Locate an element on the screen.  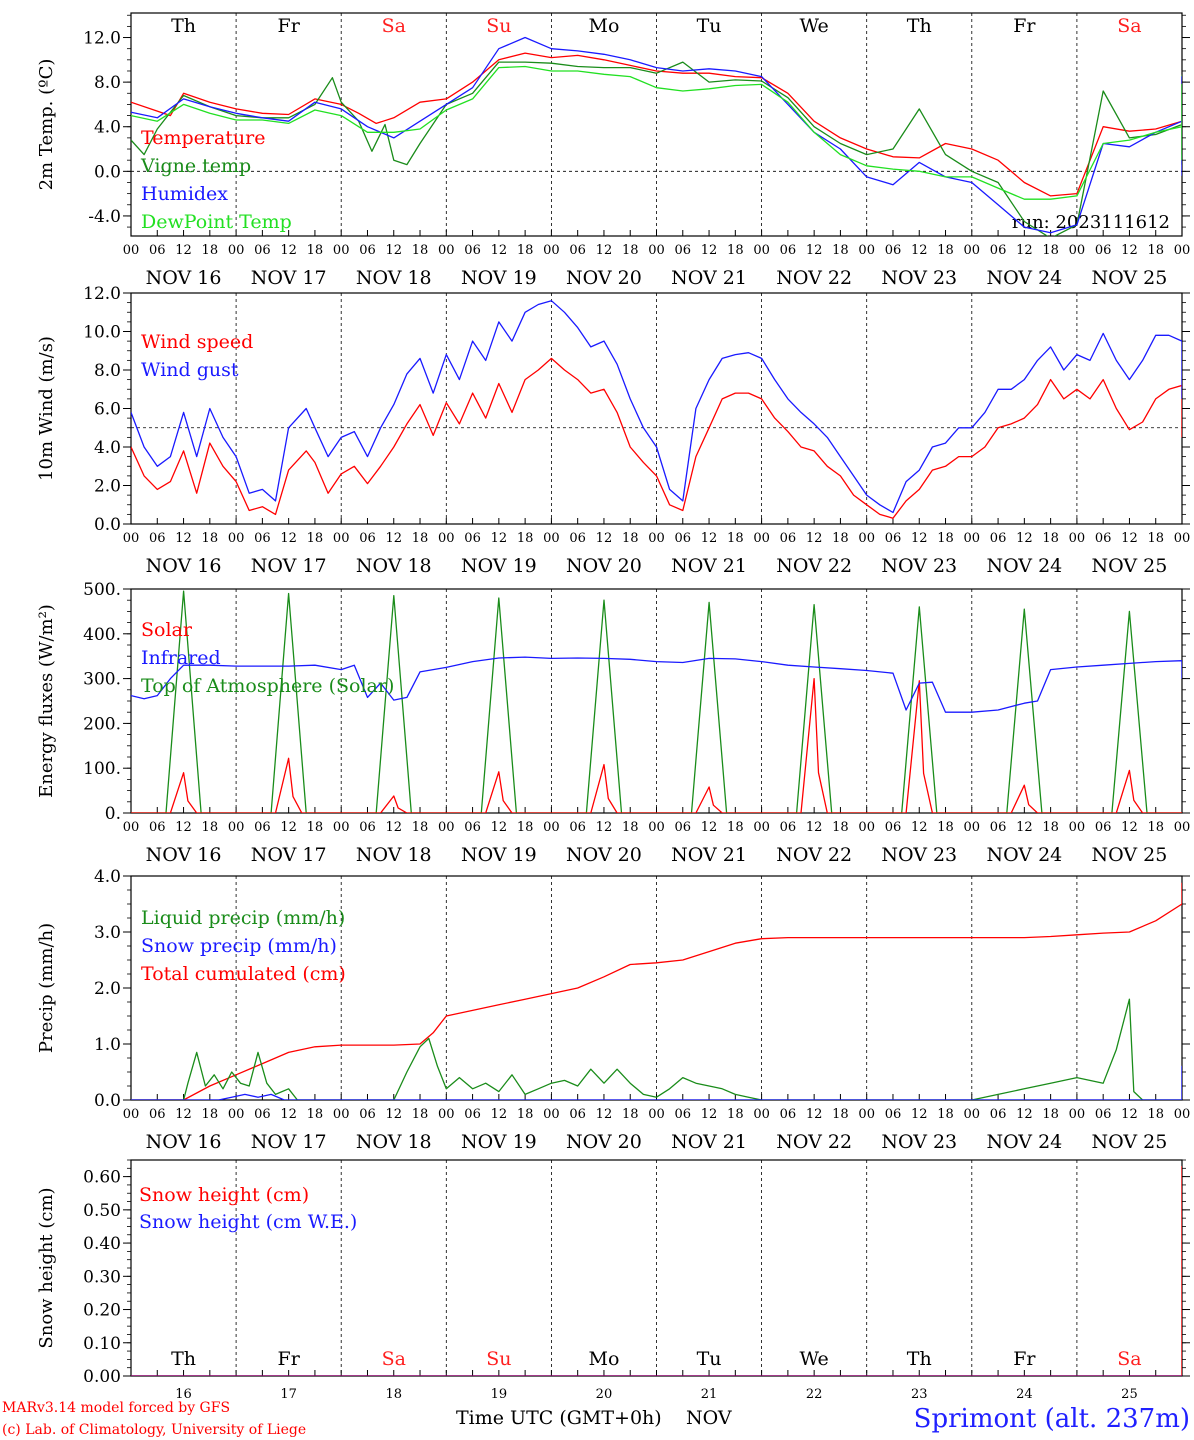
model-credit: MARv3.14 model forced by GFS is located at coordinates (116, 1408).